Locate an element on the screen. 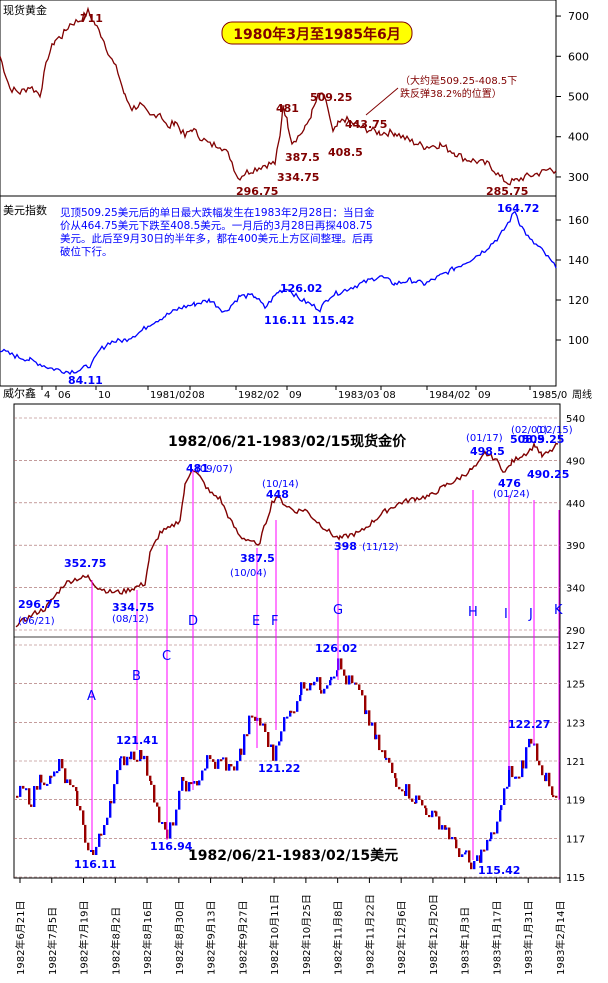  usd-low-84: 84.11 is located at coordinates (85, 380).